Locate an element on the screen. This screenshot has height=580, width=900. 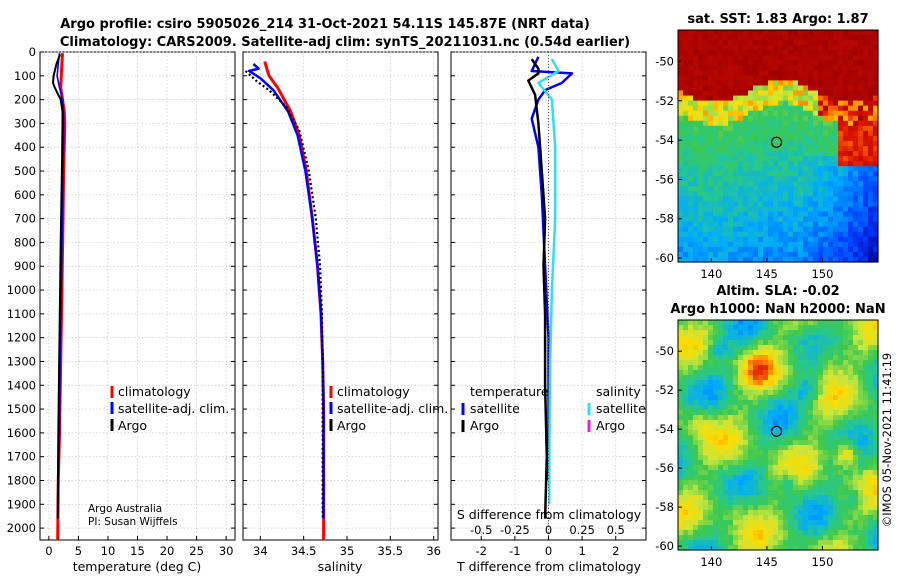
x-tick-label: 1 is located at coordinates (581, 551).